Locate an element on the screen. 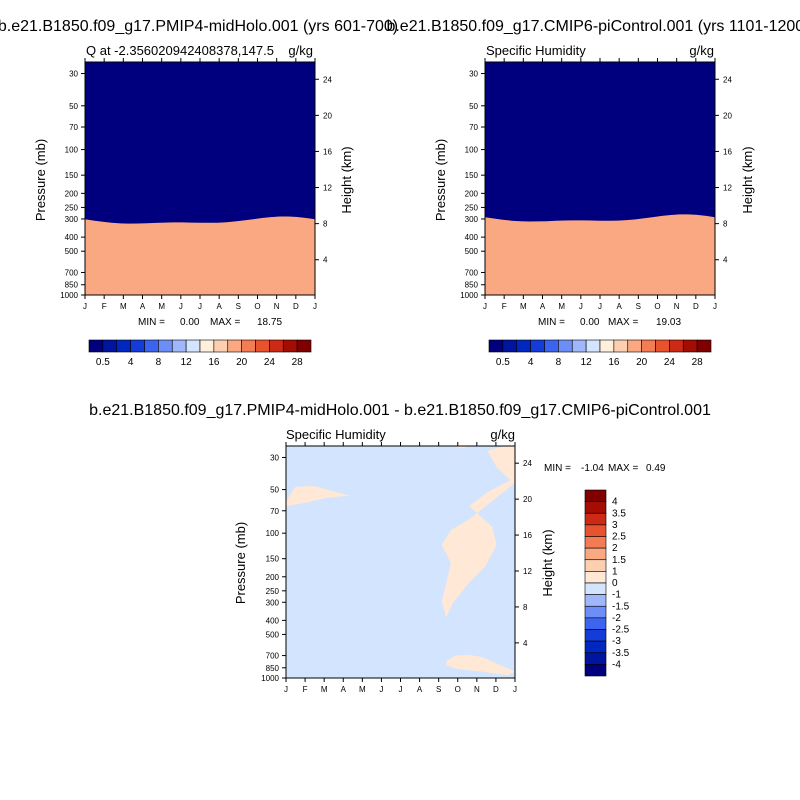 The image size is (800, 800). panel2-y-tick-label: 850 is located at coordinates (472, 285).